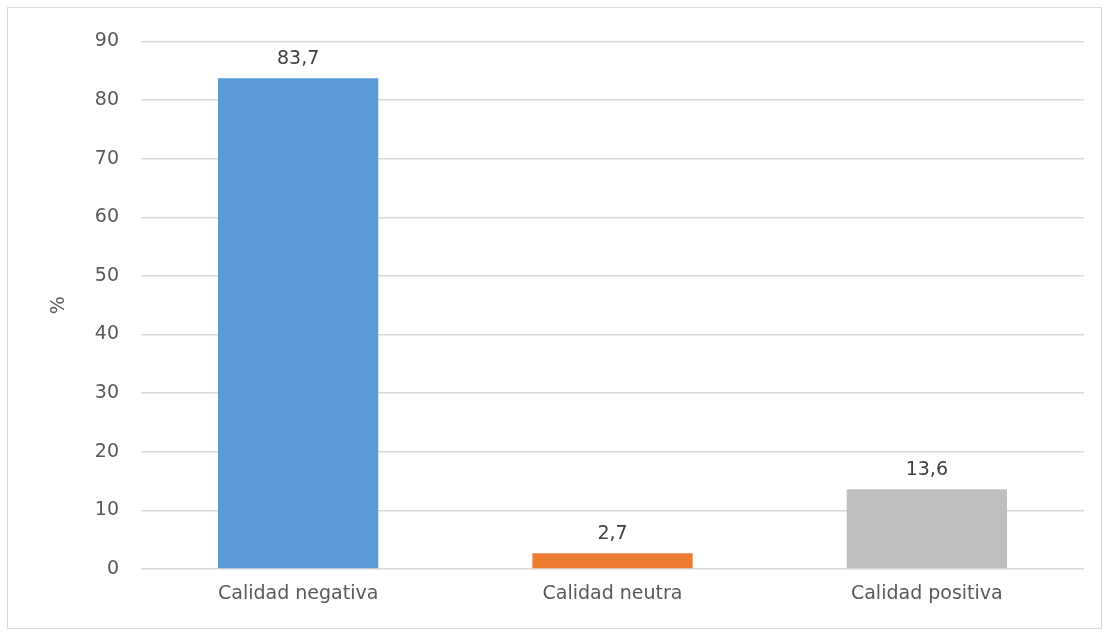  I want to click on y-tick-label: 50, so click(106, 273).